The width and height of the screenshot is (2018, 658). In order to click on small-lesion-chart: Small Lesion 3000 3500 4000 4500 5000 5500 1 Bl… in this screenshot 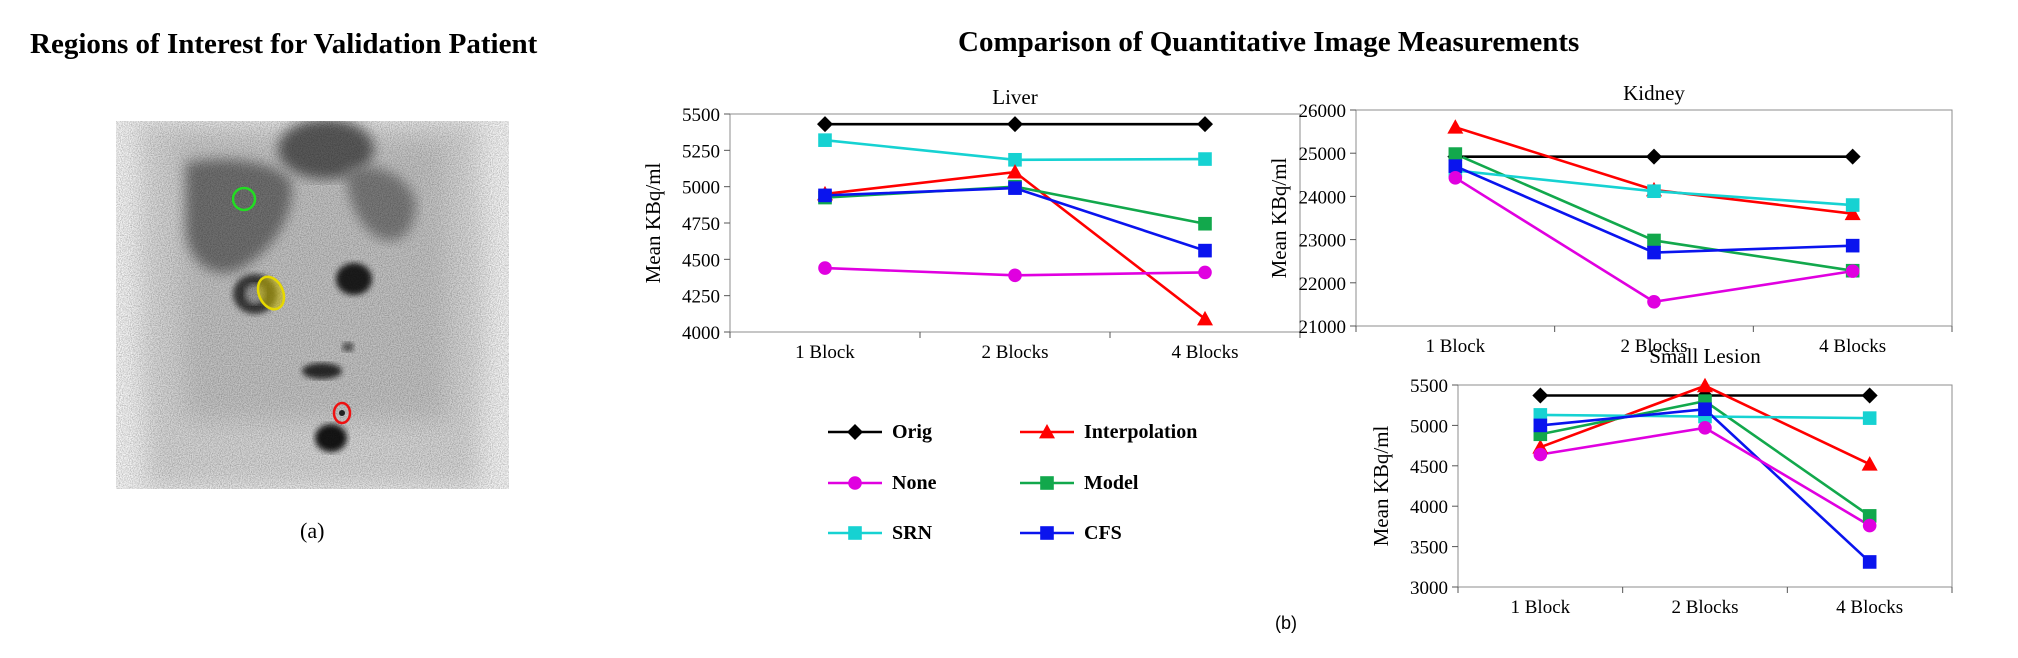, I will do `click(1661, 481)`.